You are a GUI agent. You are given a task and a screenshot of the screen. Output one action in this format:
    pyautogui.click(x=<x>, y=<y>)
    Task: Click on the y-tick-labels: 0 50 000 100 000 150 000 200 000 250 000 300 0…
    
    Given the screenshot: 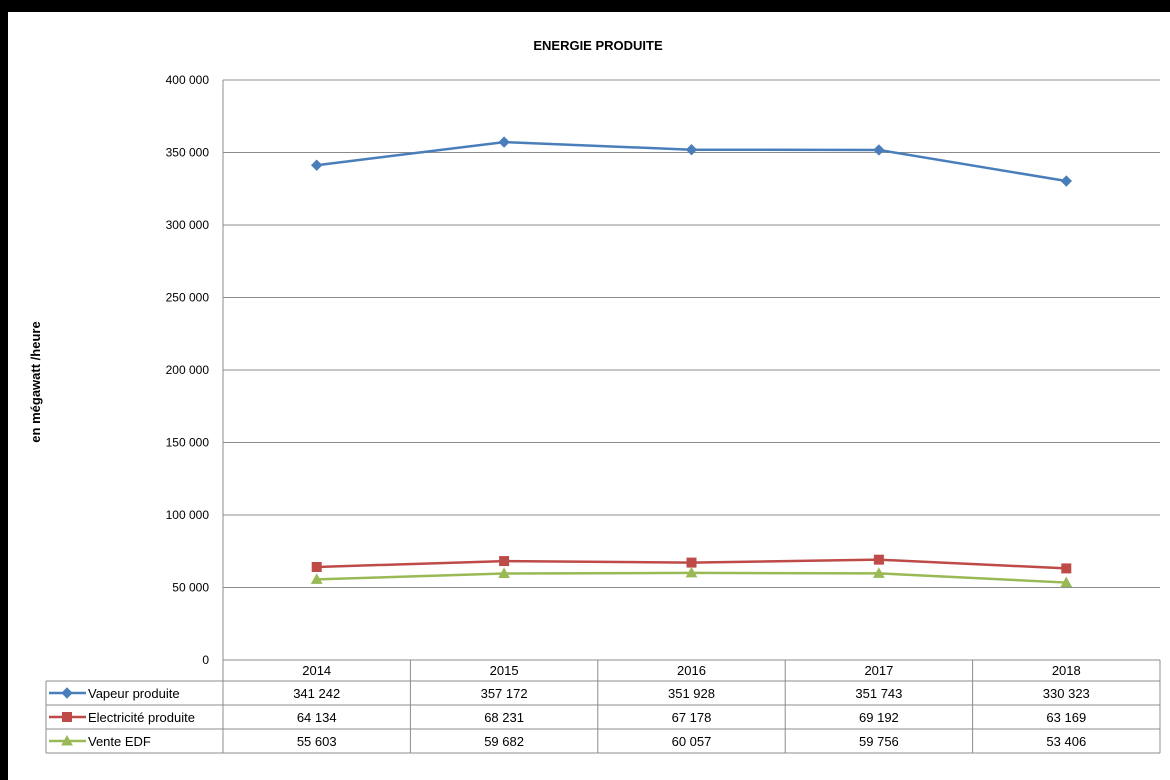 What is the action you would take?
    pyautogui.click(x=188, y=370)
    